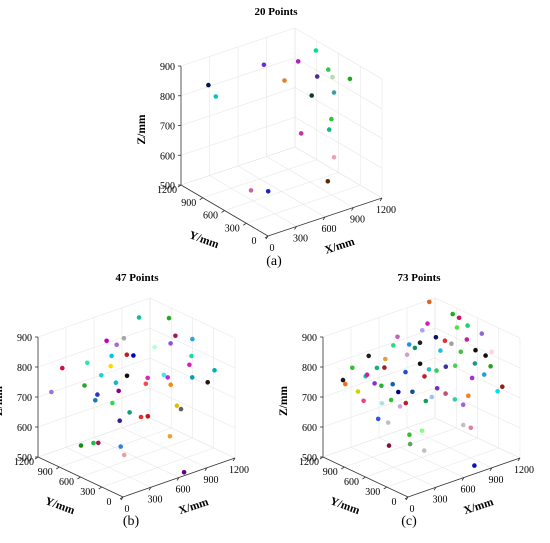  I want to click on y-tick-label: 0, so click(254, 241).